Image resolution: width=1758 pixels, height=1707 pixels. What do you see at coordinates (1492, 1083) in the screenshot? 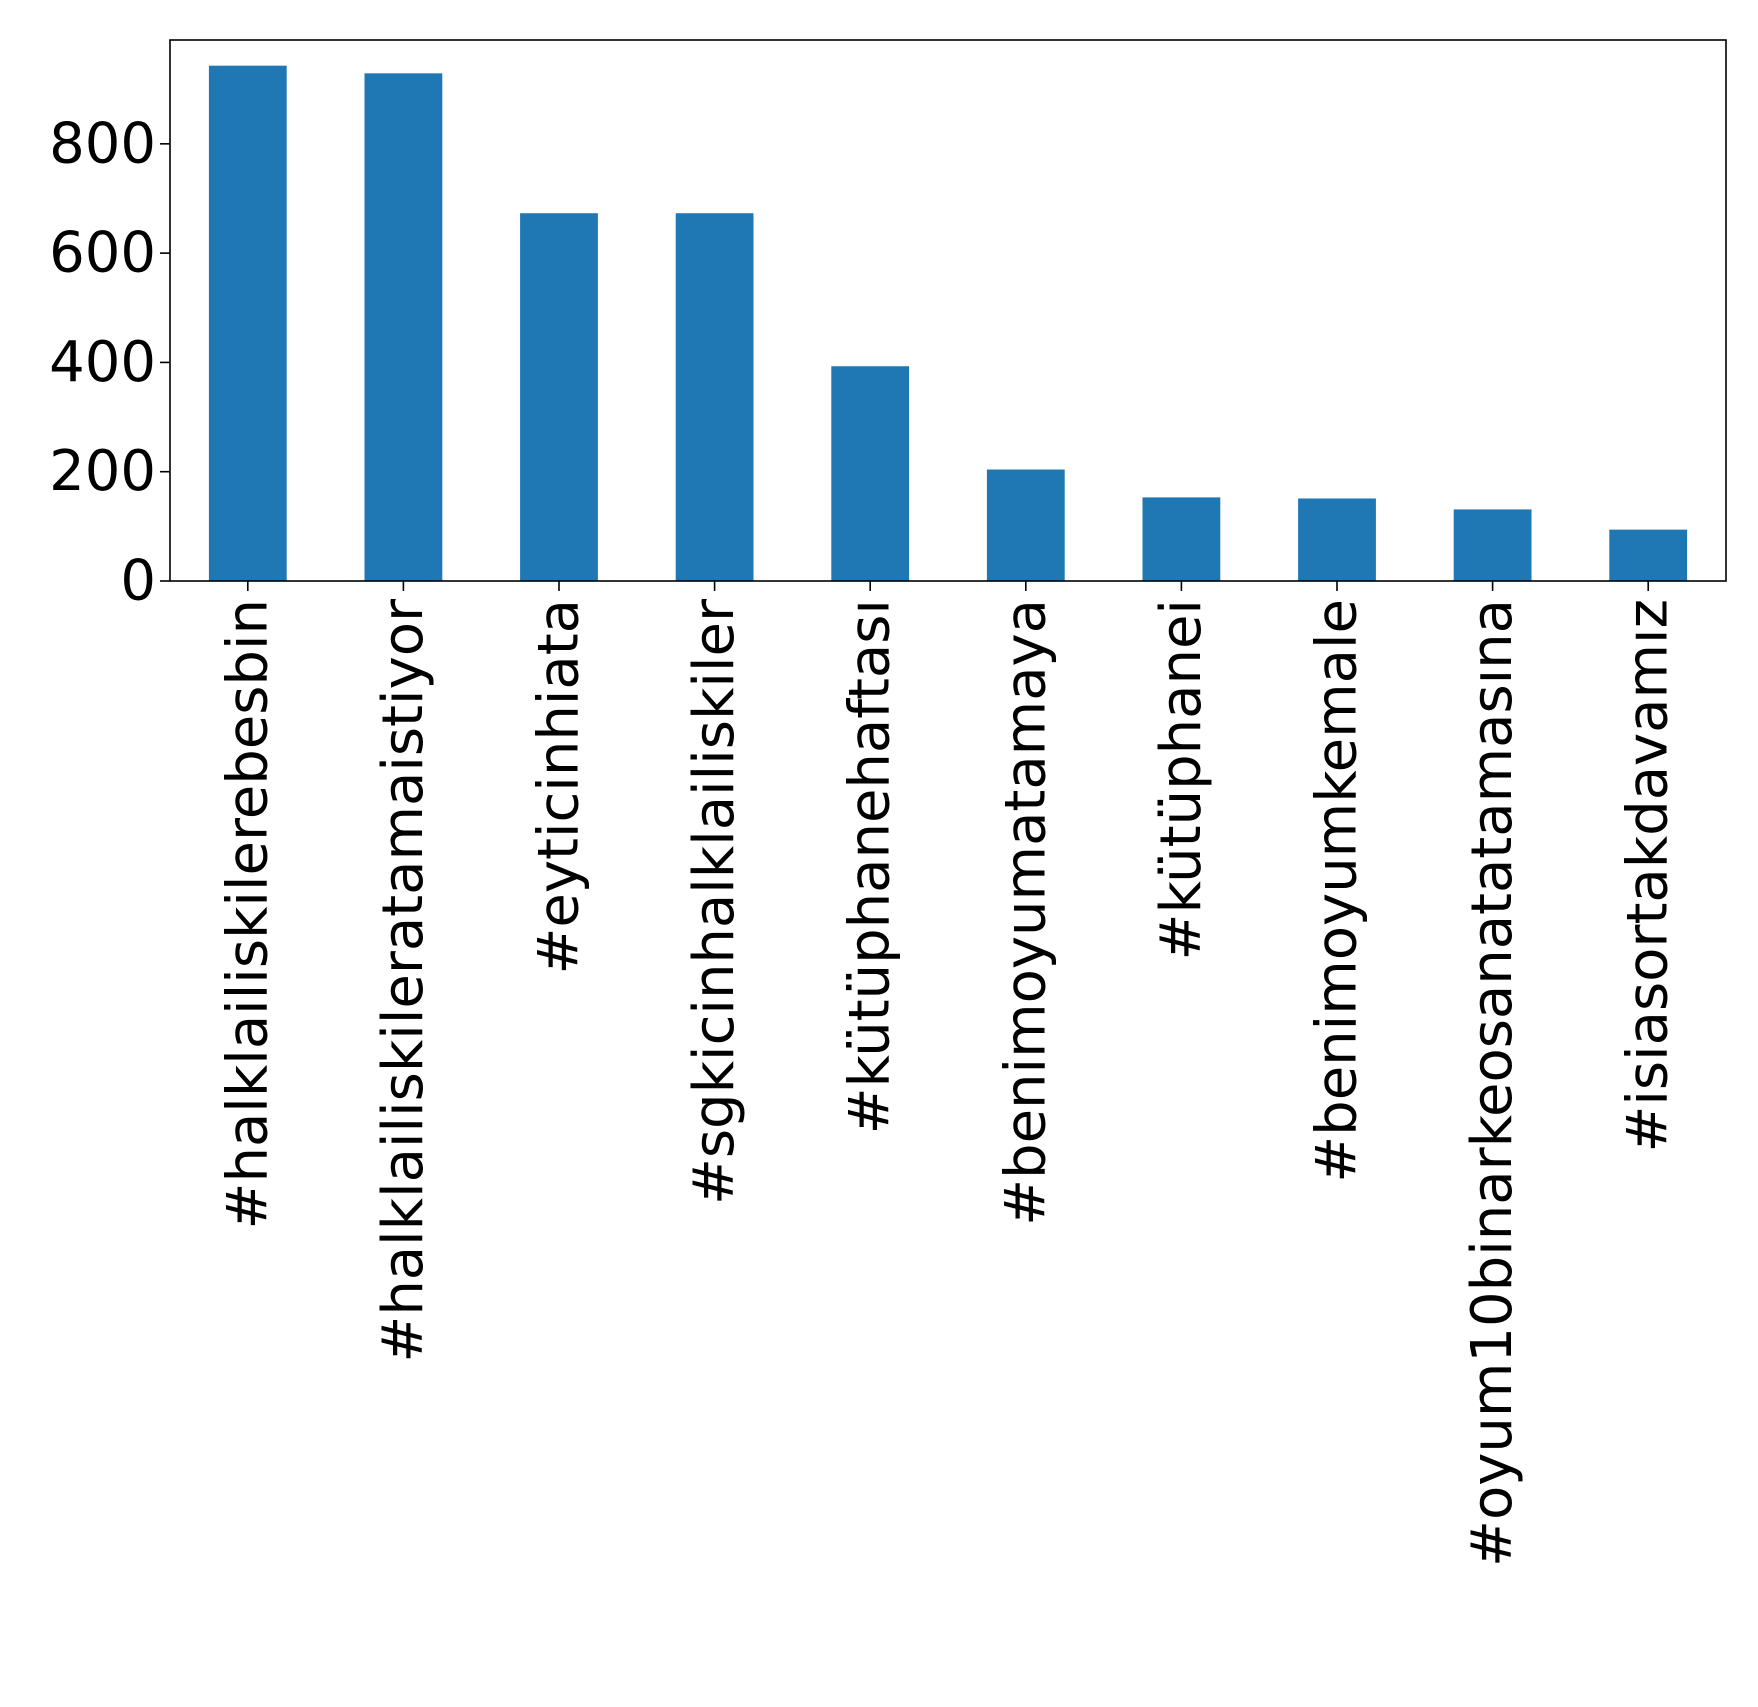
I see `x-tick-label: #oyum10binarkeosanatatamasına` at bounding box center [1492, 1083].